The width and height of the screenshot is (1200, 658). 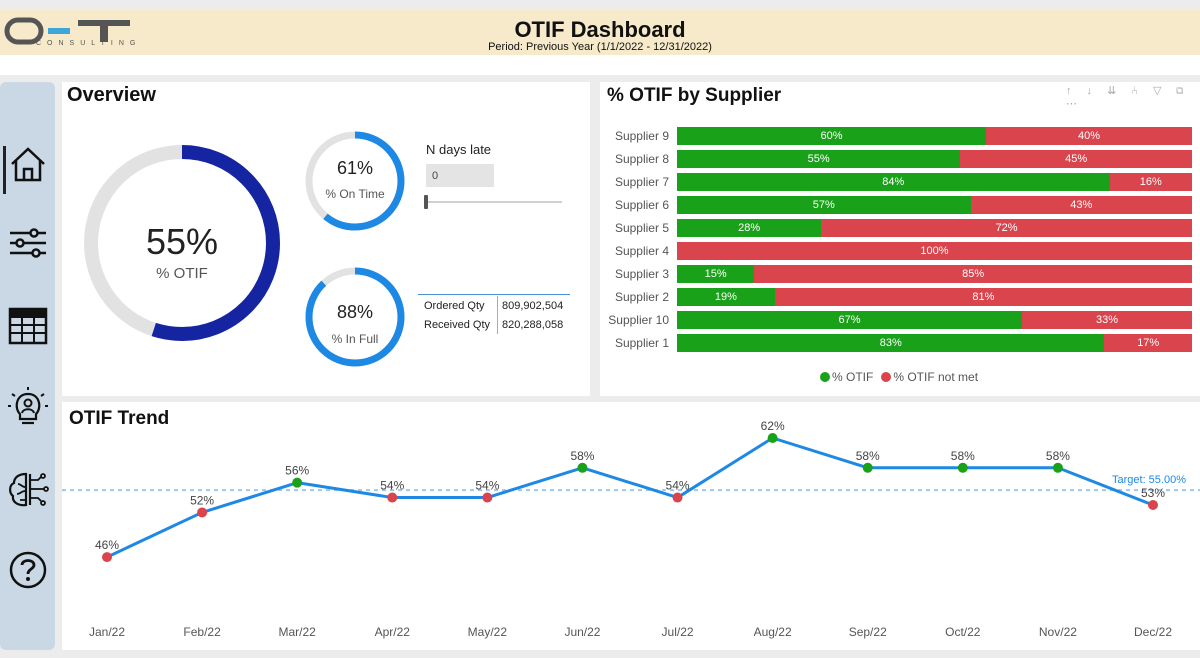 What do you see at coordinates (850, 320) in the screenshot?
I see `otif-bar-segment: 67%` at bounding box center [850, 320].